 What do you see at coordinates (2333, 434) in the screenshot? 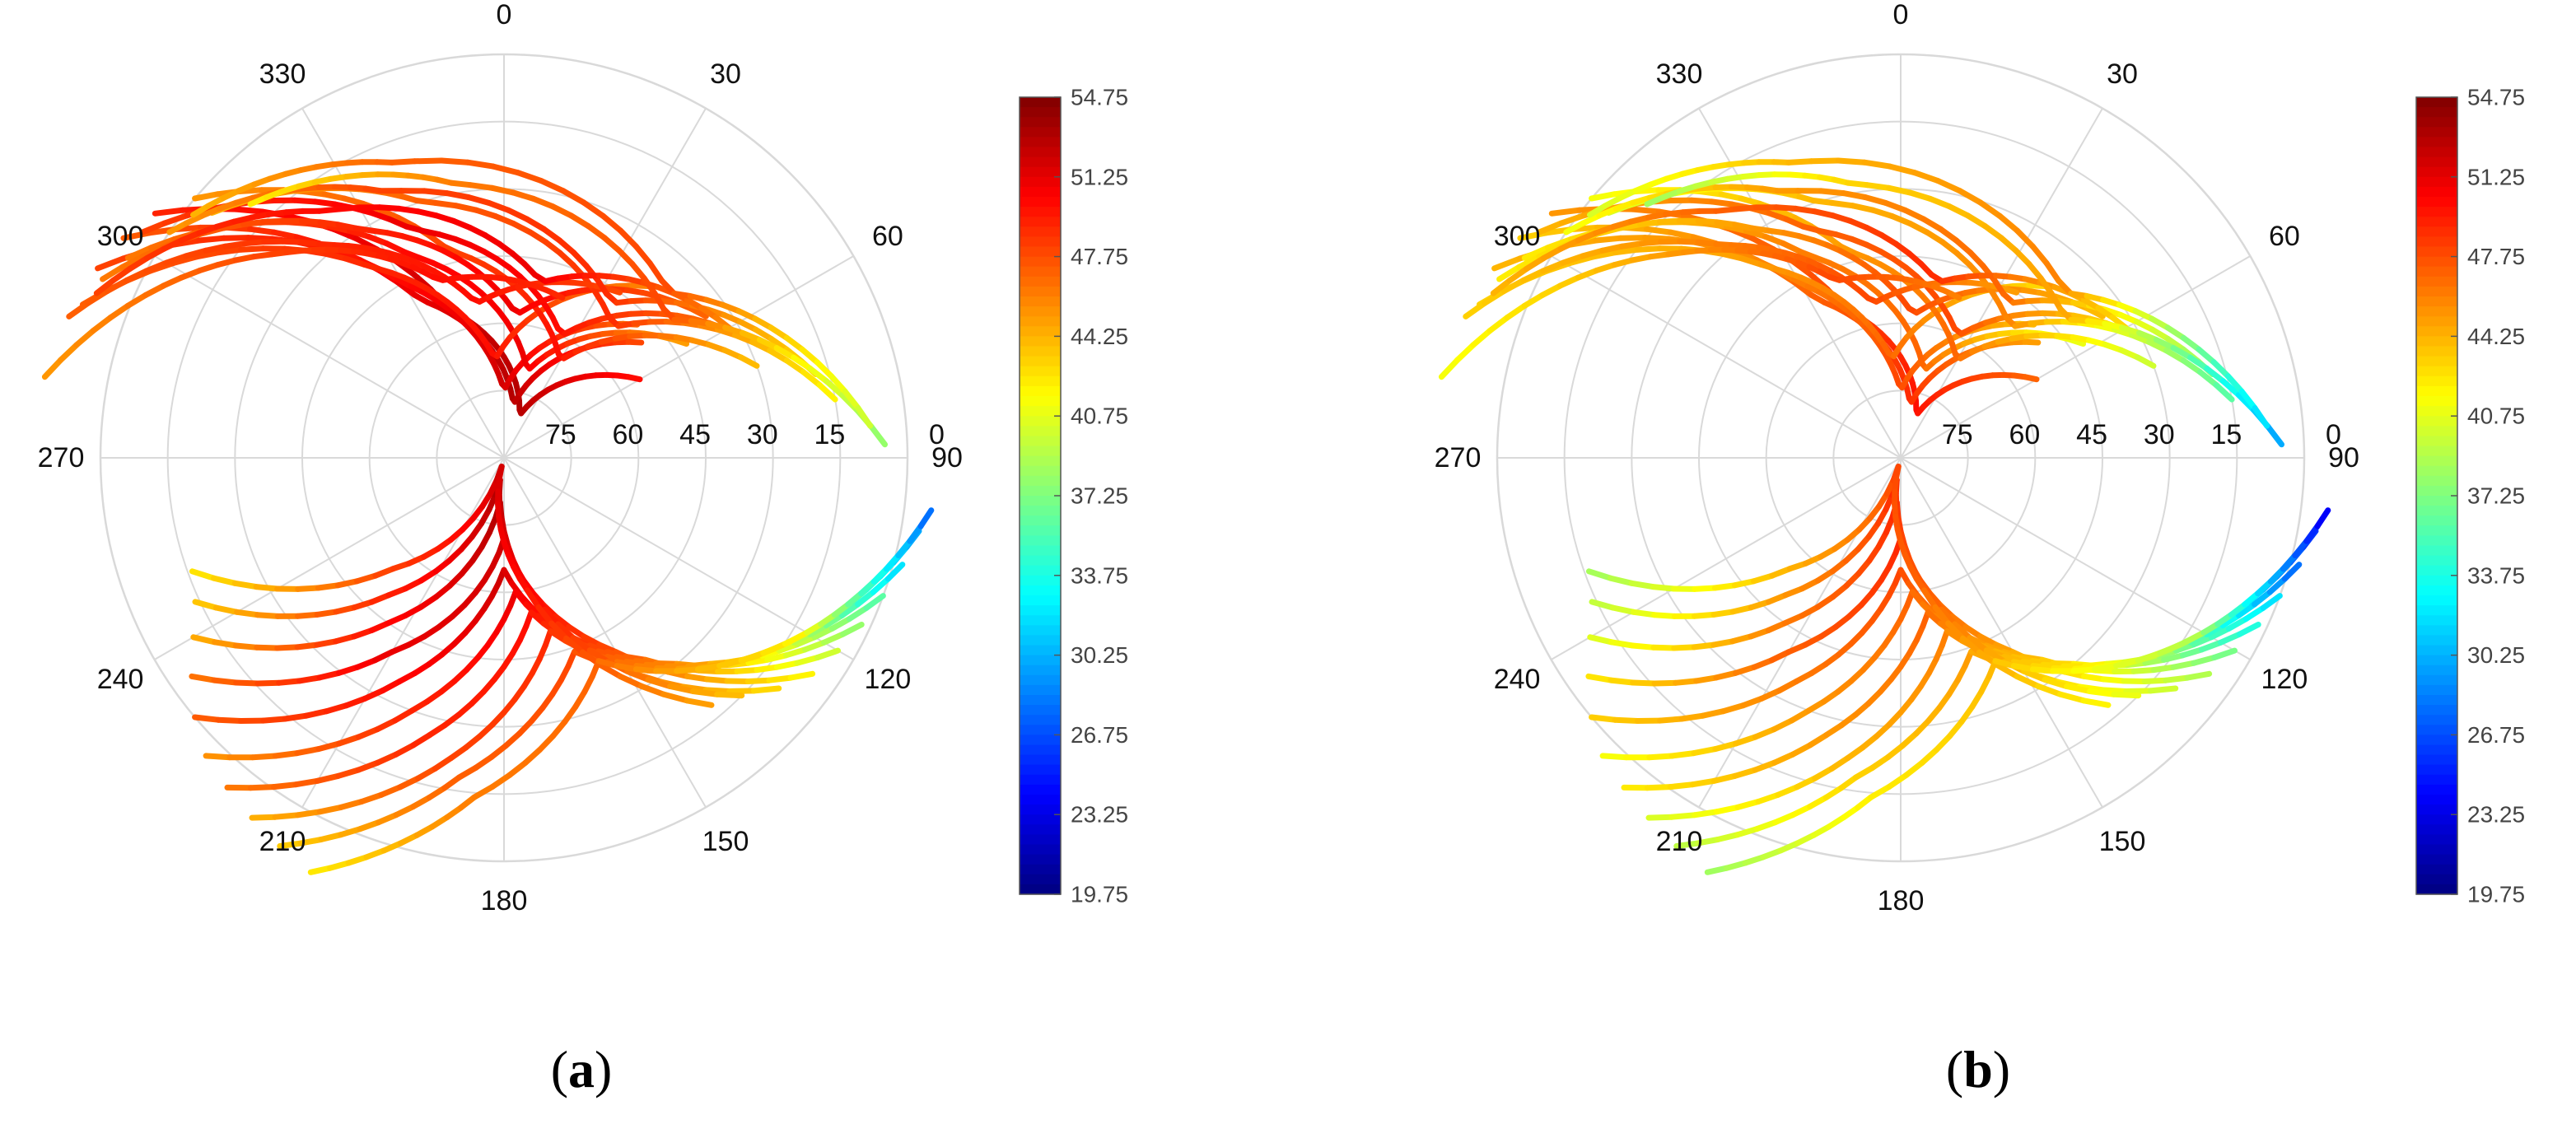
I see `elevation-tick-label: 0` at bounding box center [2333, 434].